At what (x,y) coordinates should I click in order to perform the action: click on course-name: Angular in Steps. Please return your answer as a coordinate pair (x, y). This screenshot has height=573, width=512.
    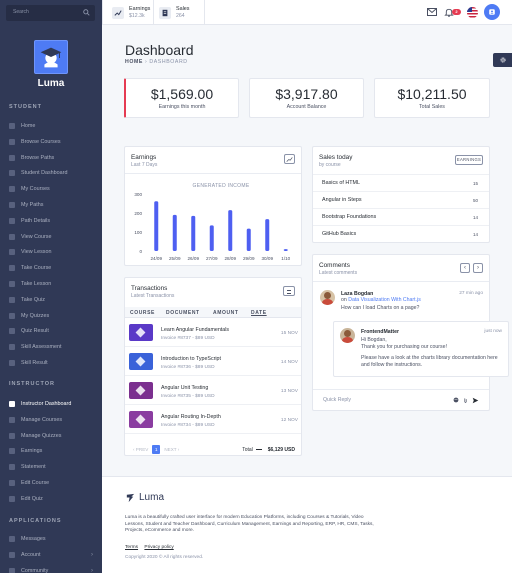
    Looking at the image, I should click on (342, 200).